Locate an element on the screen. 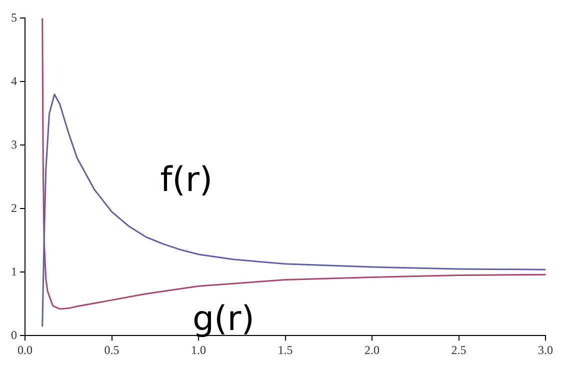 The height and width of the screenshot is (369, 564). x-tick-label: 2.5 is located at coordinates (458, 349).